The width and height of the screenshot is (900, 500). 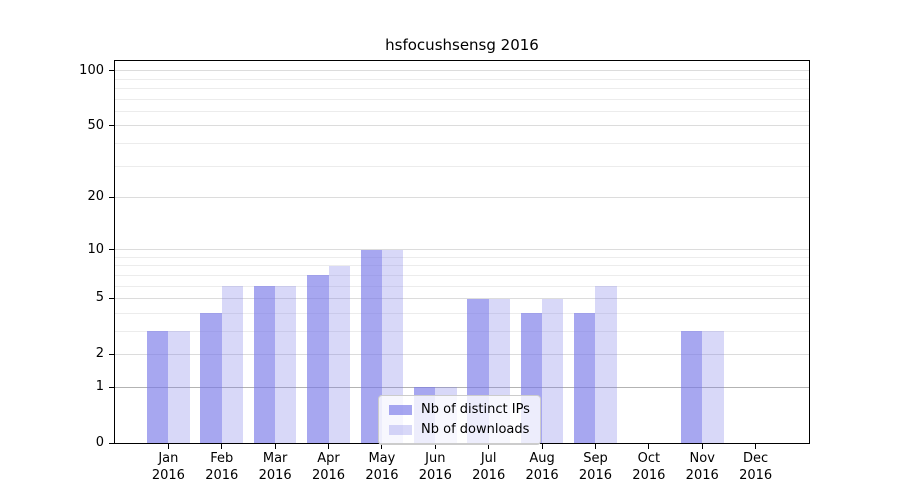 I want to click on x-tick-label-month: May, so click(x=382, y=458).